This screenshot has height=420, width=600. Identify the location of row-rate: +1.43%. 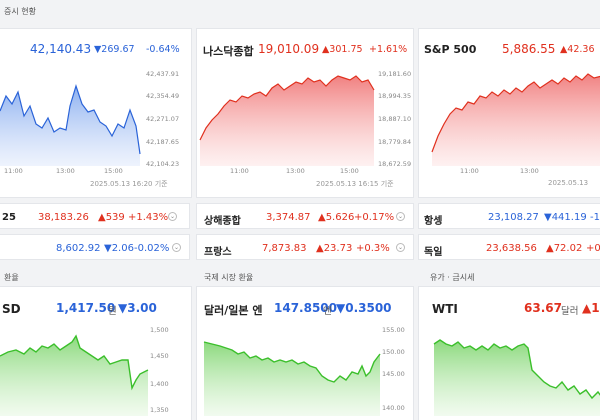
(148, 217).